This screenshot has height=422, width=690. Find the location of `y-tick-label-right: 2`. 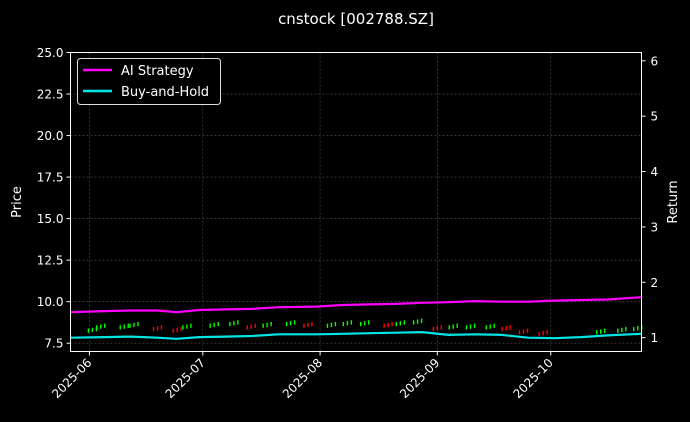

y-tick-label-right: 2 is located at coordinates (655, 283).